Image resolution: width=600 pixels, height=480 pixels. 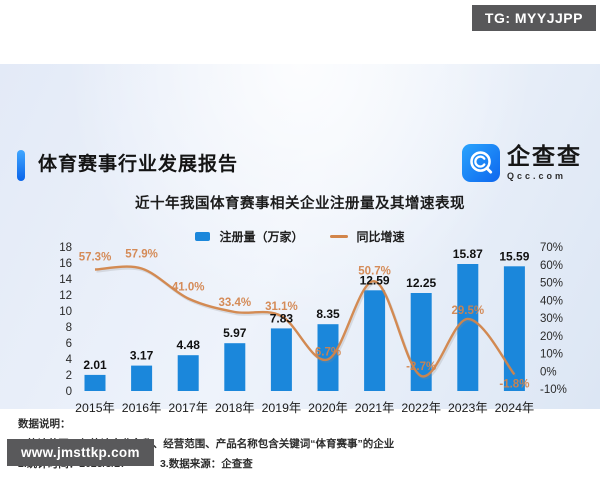 What do you see at coordinates (533, 18) in the screenshot?
I see `watermark-top-right: TG: MYYJJPP` at bounding box center [533, 18].